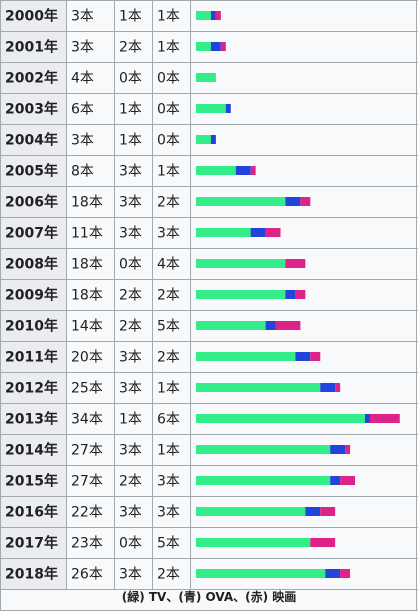  I want to click on year-label: 2008年, so click(31, 264).